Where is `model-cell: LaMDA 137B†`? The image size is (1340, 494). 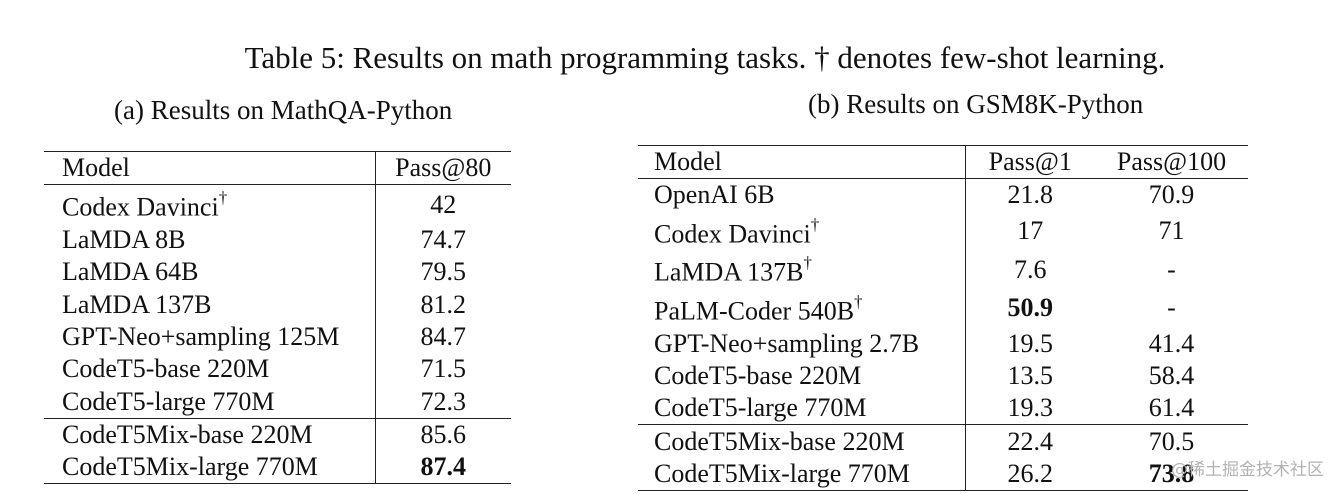
model-cell: LaMDA 137B† is located at coordinates (802, 269).